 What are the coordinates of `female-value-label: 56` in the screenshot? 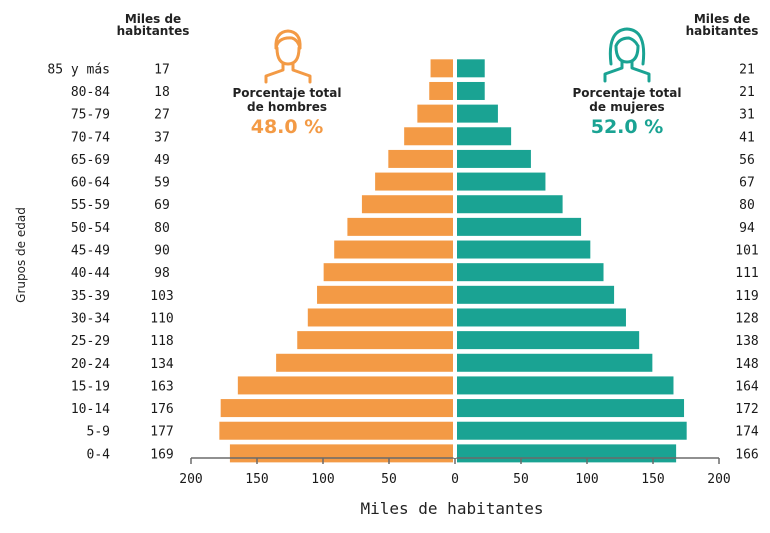 It's located at (747, 160).